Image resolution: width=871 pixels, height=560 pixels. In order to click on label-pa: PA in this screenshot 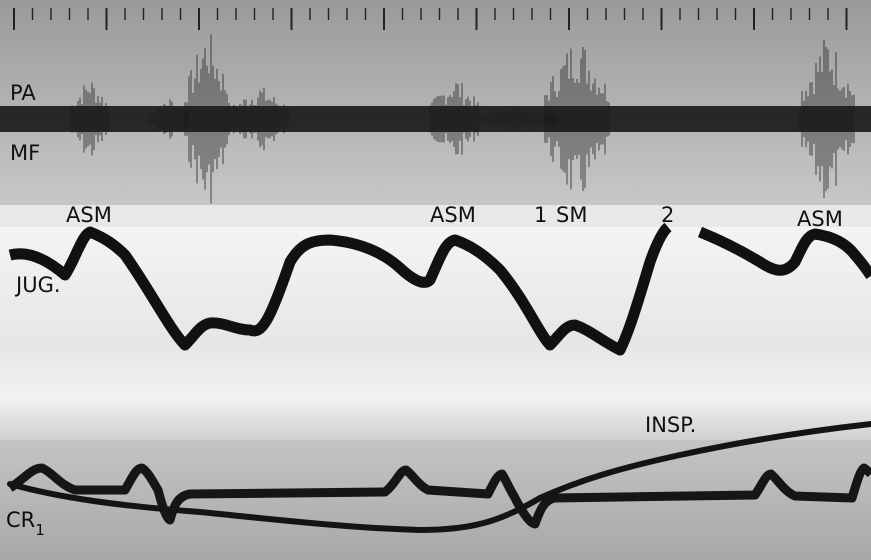, I will do `click(23, 93)`.